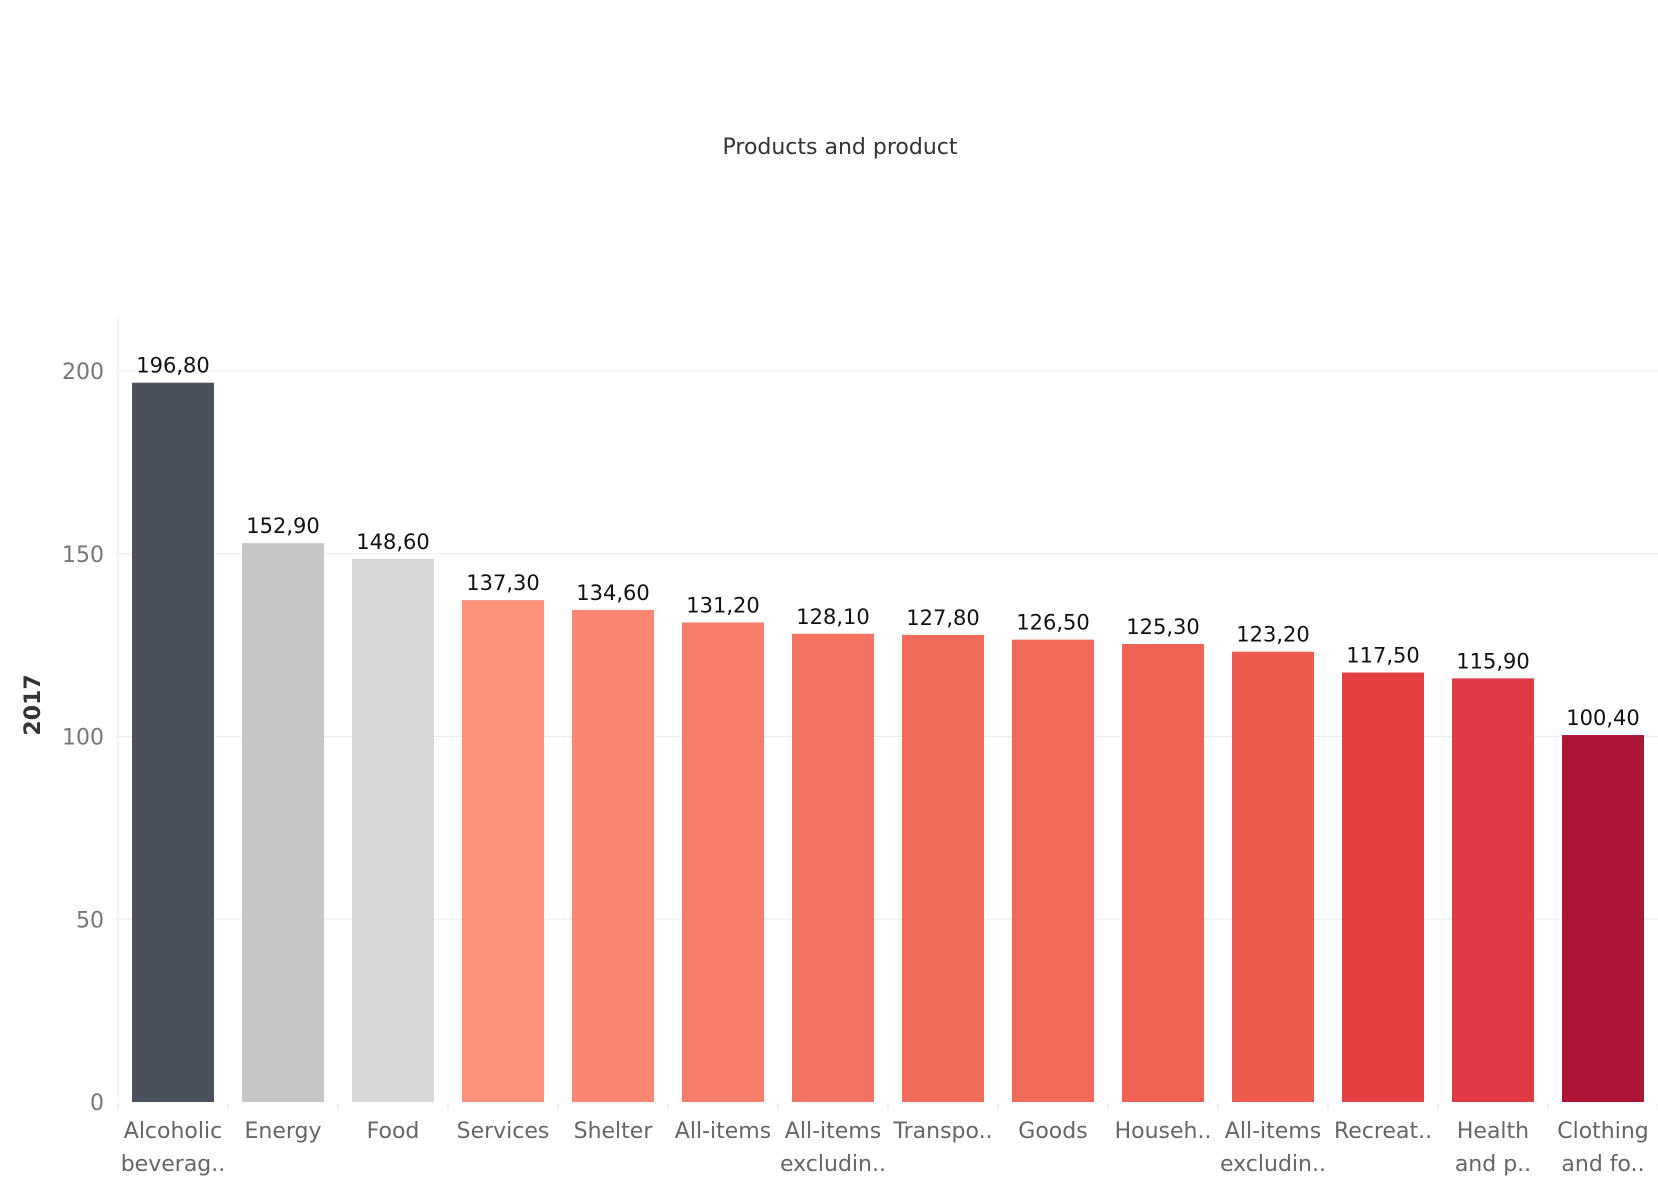 This screenshot has height=1184, width=1658. I want to click on chart-title: Products and product, so click(840, 147).